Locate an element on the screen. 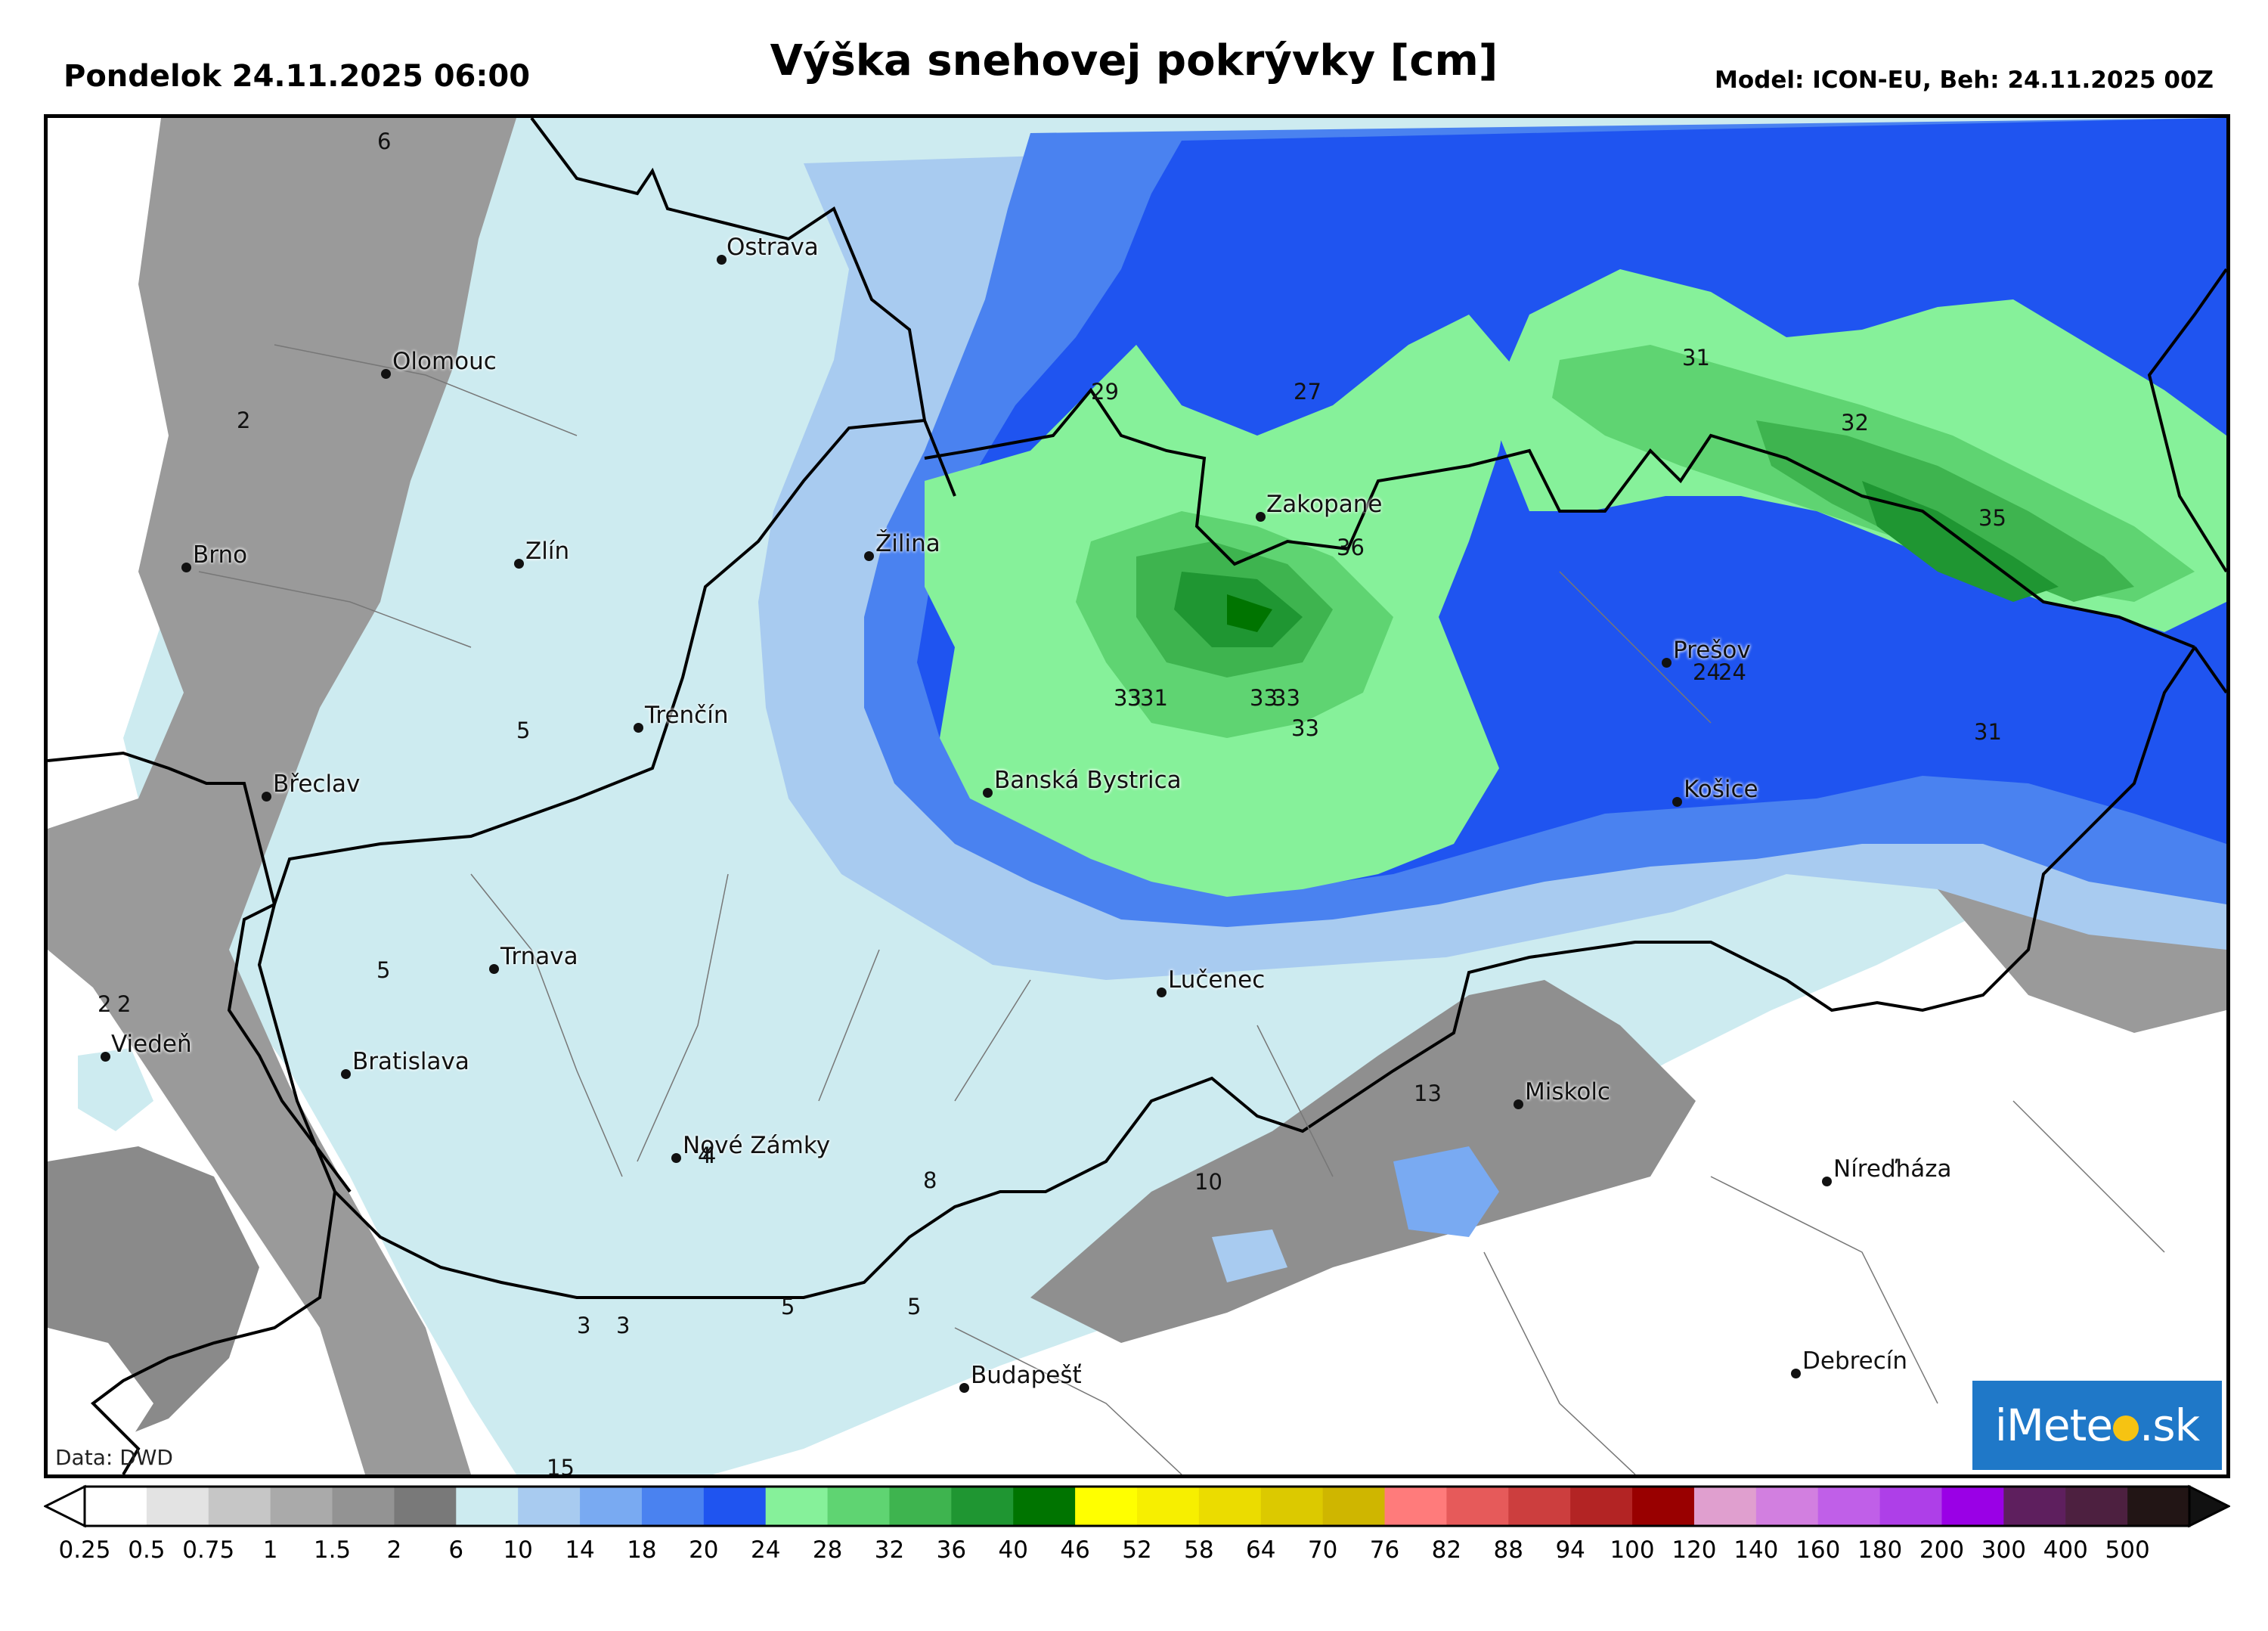 The width and height of the screenshot is (2268, 1631). field-white-vienna is located at coordinates (115, 1089).